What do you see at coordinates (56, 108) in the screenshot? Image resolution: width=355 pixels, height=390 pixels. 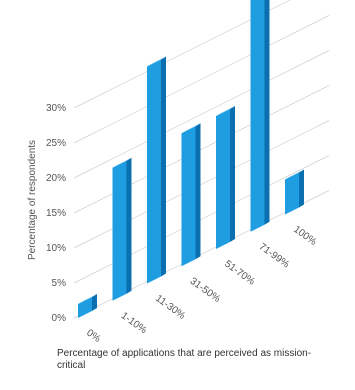 I see `y-tick-label: 30%` at bounding box center [56, 108].